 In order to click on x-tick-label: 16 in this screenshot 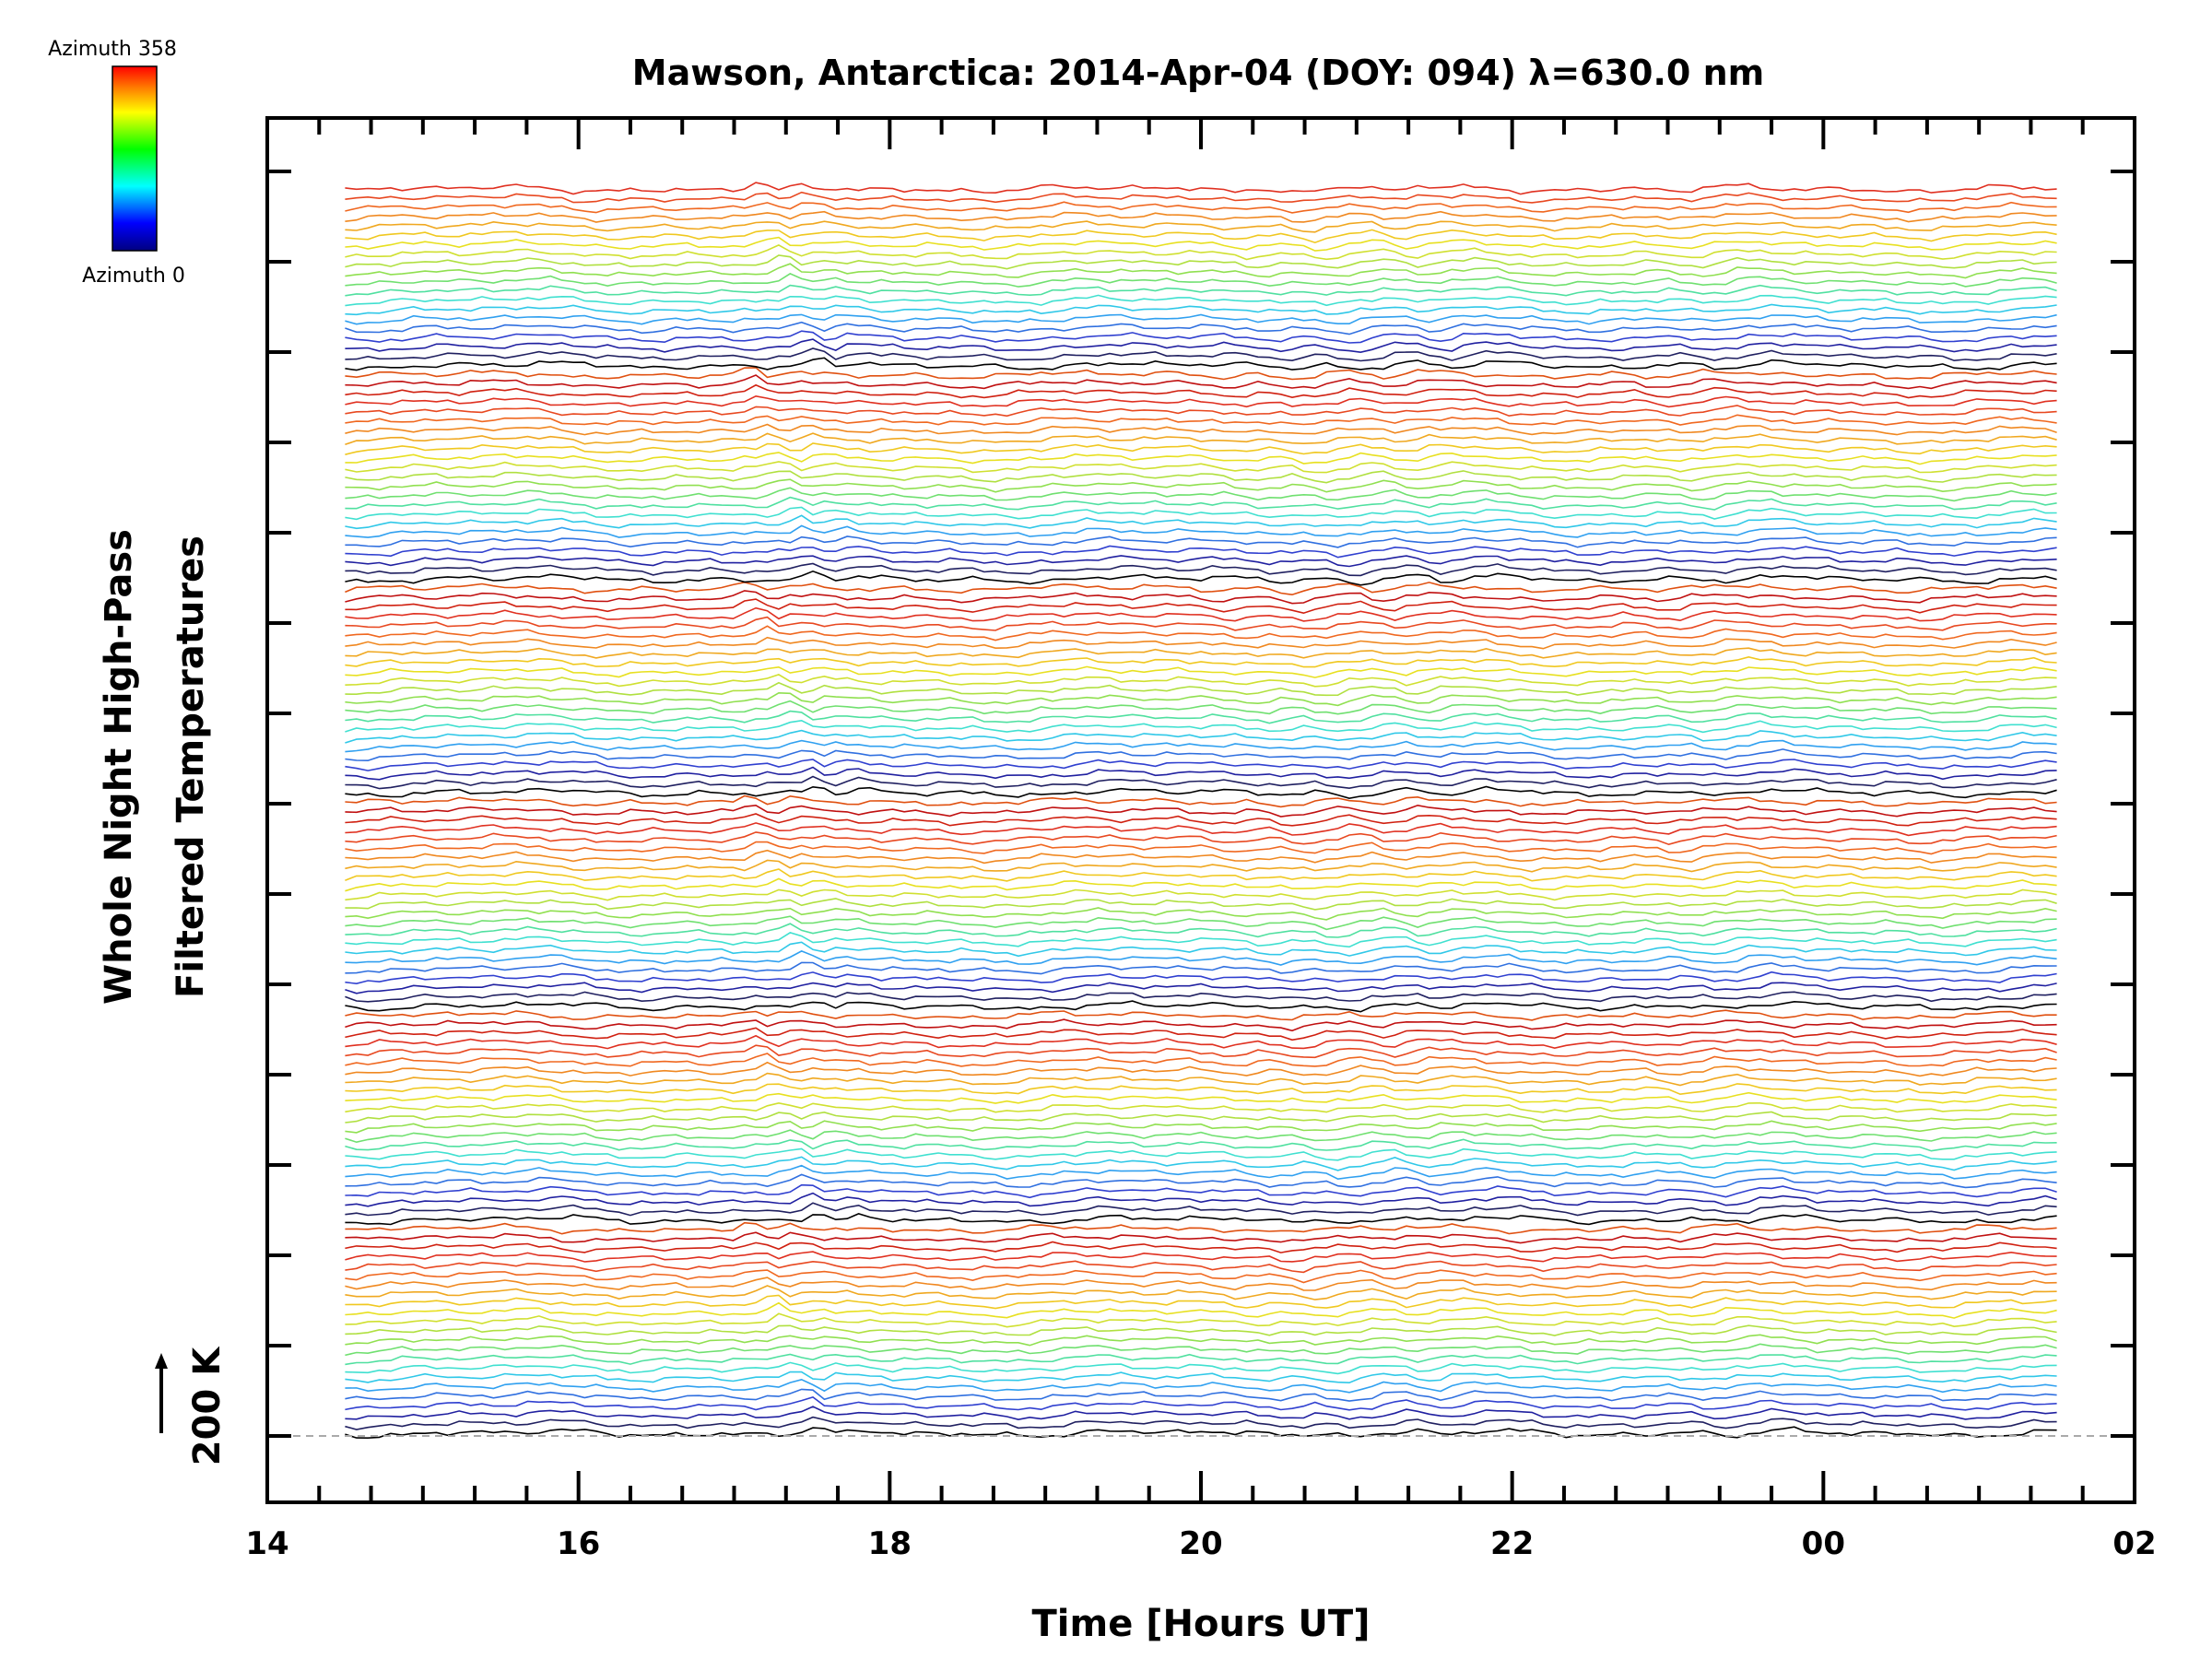, I will do `click(578, 1543)`.